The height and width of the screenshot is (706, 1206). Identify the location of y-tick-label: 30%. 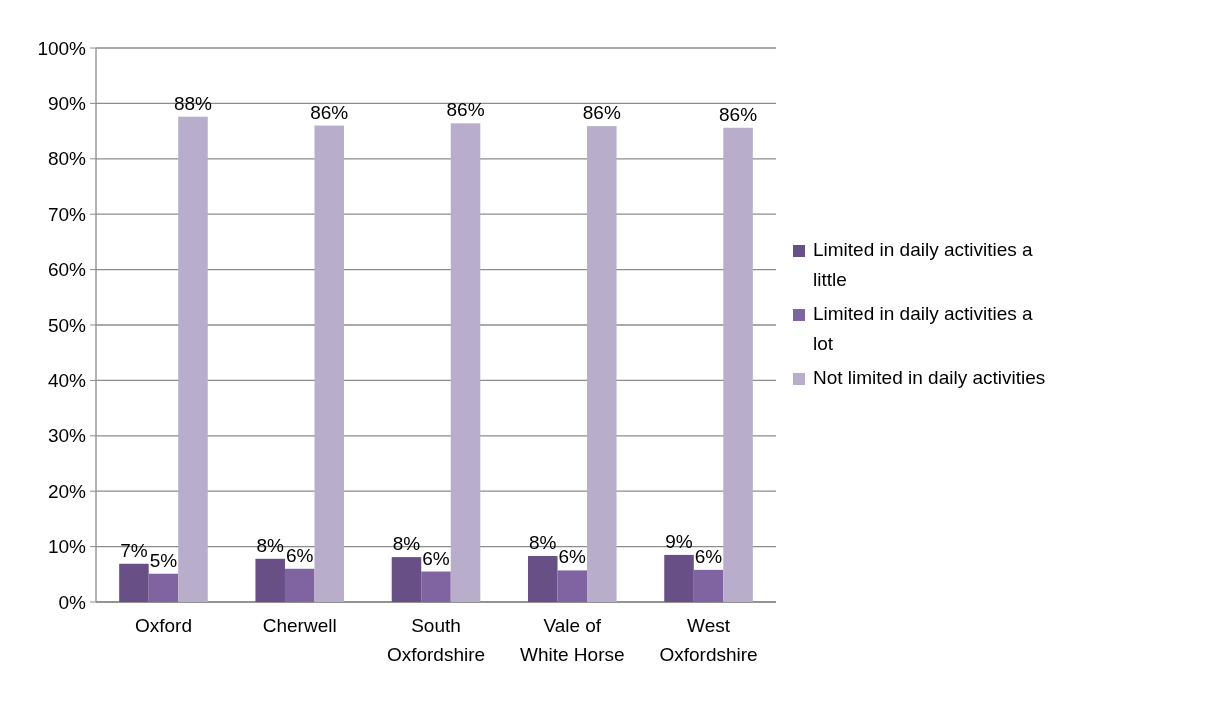
(67, 436).